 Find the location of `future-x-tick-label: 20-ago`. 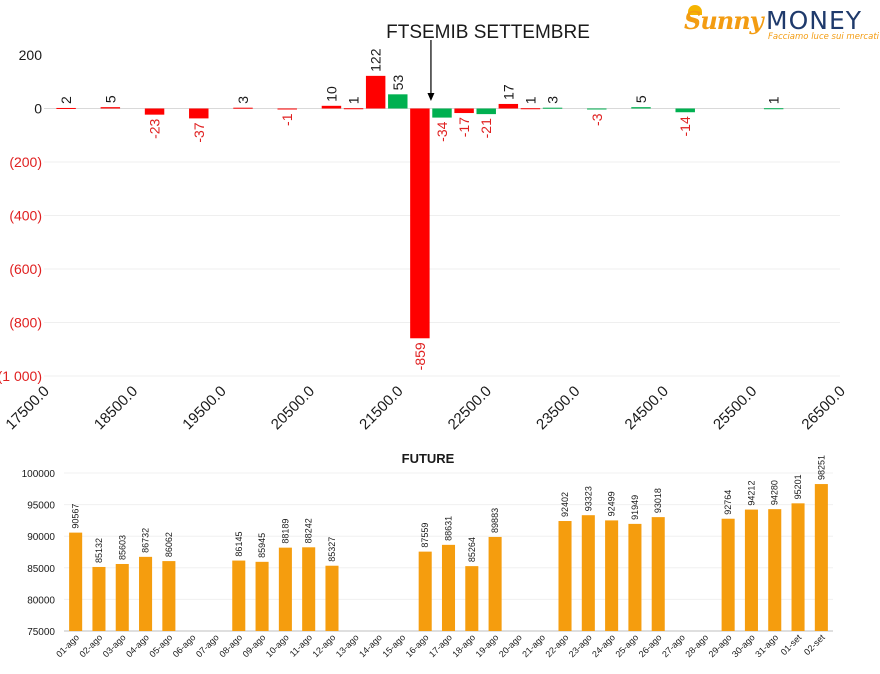

future-x-tick-label: 20-ago is located at coordinates (510, 645).